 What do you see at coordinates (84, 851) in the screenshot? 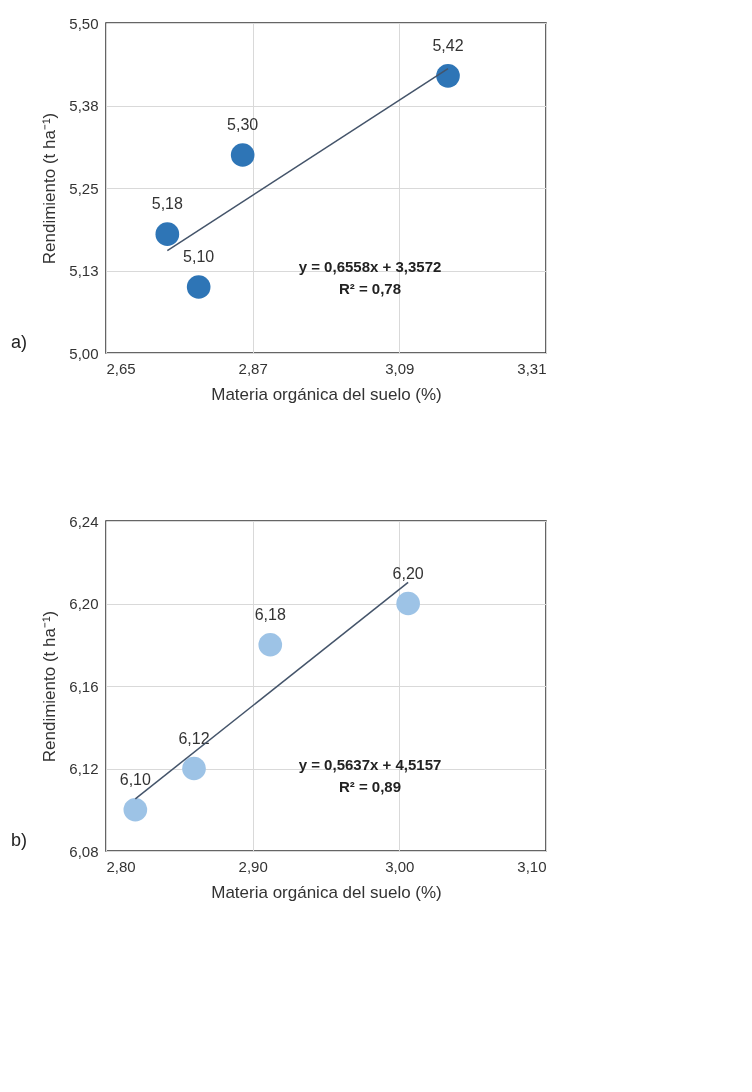
I see `y-tick-label: 6,08` at bounding box center [84, 851].